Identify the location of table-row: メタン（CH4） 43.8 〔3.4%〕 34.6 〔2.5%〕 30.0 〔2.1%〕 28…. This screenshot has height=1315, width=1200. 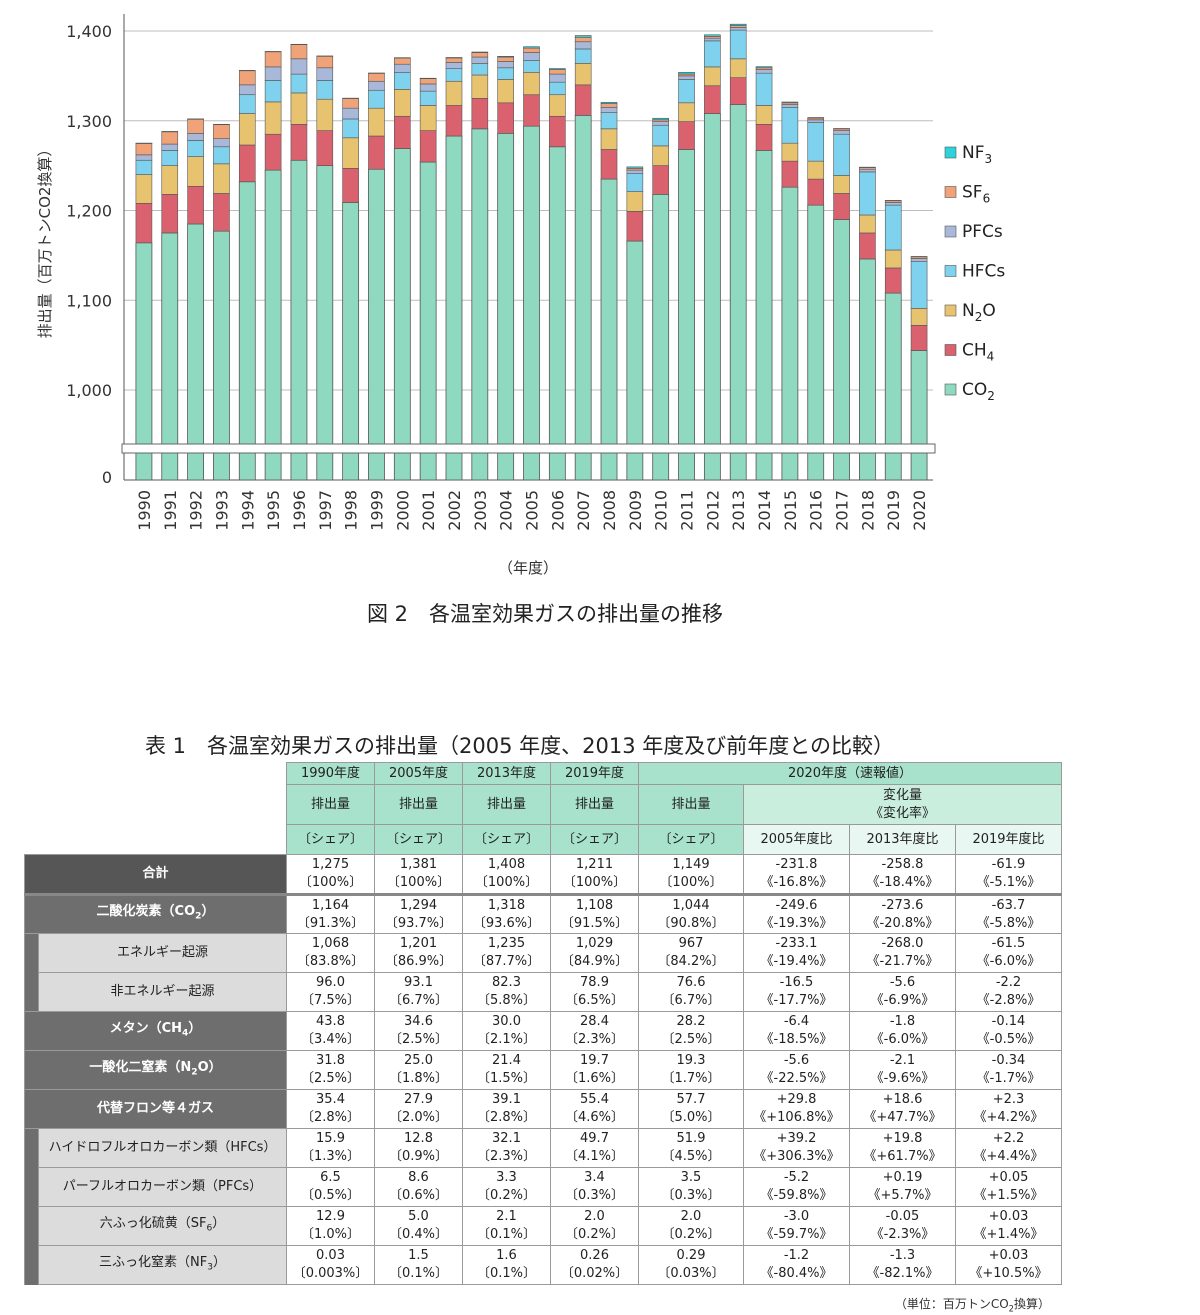
(543, 1031).